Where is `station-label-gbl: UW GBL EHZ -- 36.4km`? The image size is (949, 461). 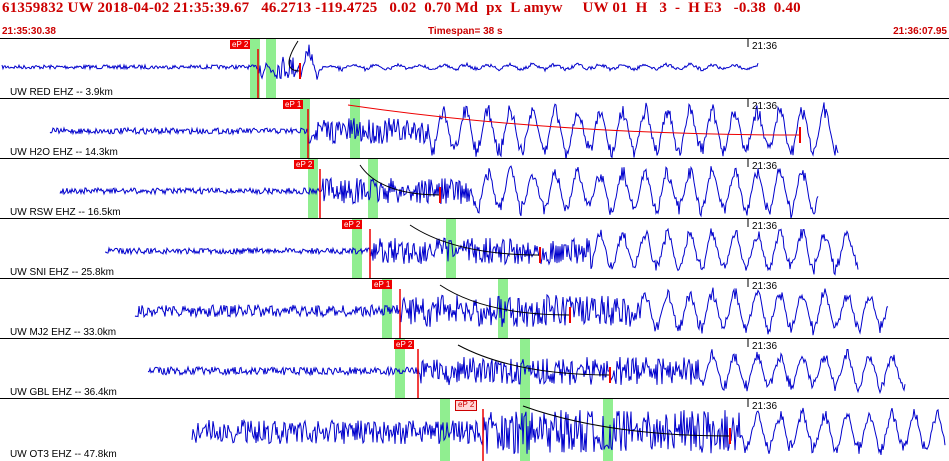
station-label-gbl: UW GBL EHZ -- 36.4km is located at coordinates (63, 392).